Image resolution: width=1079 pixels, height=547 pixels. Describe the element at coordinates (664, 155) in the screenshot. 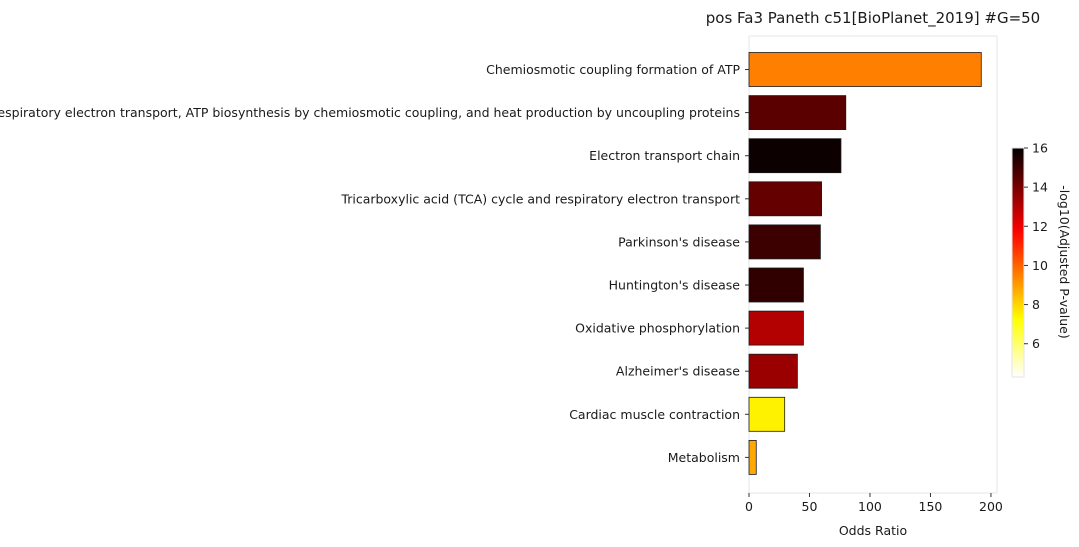

I see `category-label: Electron transport chain` at that location.